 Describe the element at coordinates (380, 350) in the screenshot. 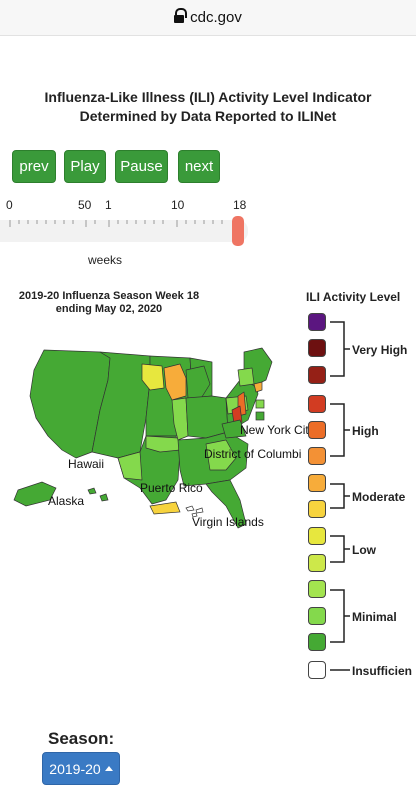

I see `legend-label-very-high: Very High` at that location.